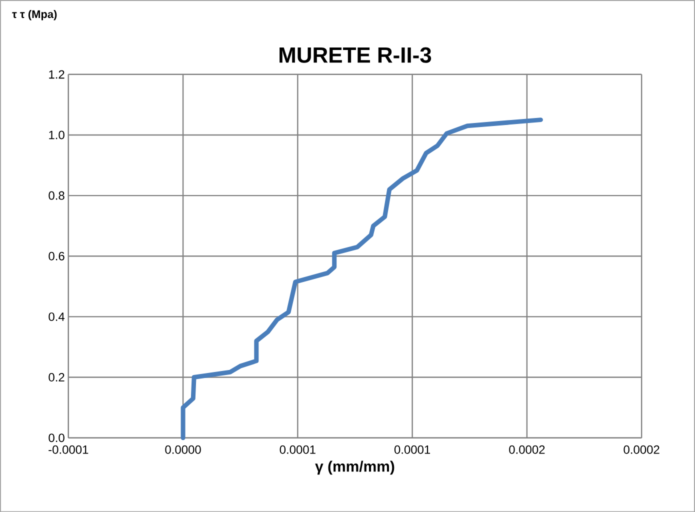  Describe the element at coordinates (34, 15) in the screenshot. I see `y-axis-title: τ τ (Mpa)` at that location.